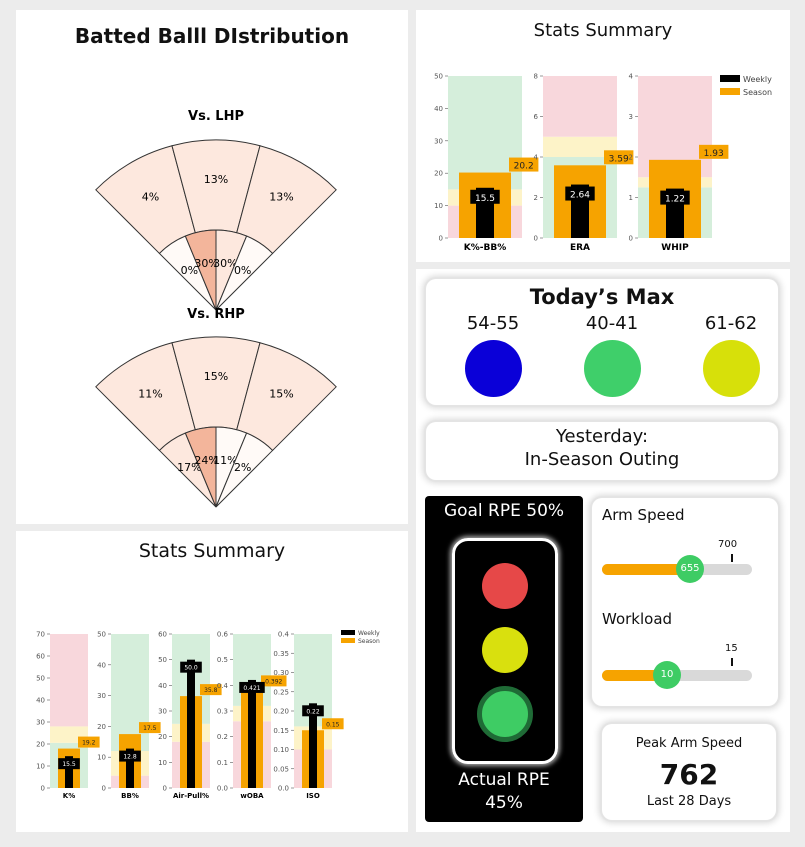 The width and height of the screenshot is (805, 847). I want to click on tick-label: 0.3, so click(222, 712).